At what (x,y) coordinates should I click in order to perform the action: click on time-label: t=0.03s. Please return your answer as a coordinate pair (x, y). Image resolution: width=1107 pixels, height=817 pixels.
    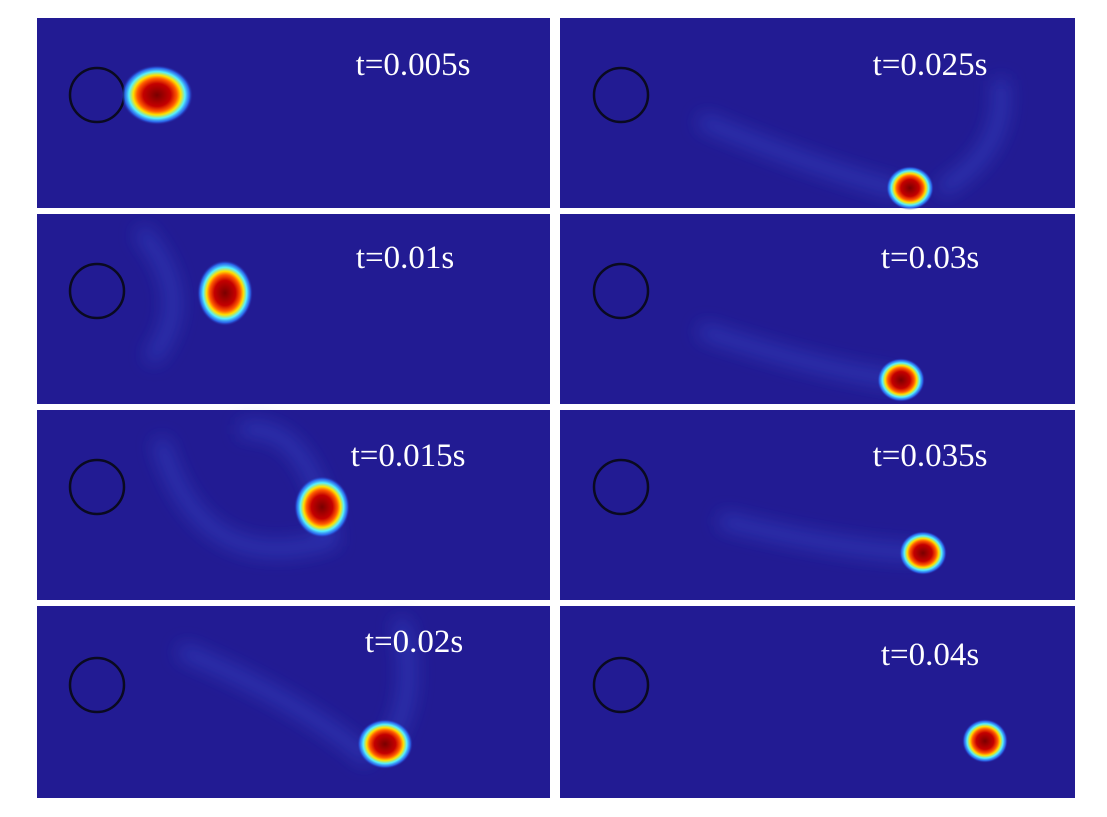
    Looking at the image, I should click on (930, 258).